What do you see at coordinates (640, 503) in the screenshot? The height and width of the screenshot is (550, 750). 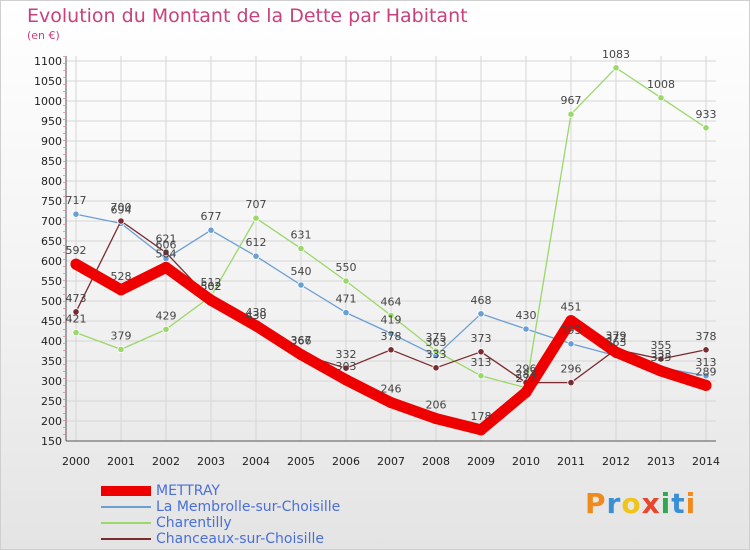 I see `proxiti-logo: Proxiti` at bounding box center [640, 503].